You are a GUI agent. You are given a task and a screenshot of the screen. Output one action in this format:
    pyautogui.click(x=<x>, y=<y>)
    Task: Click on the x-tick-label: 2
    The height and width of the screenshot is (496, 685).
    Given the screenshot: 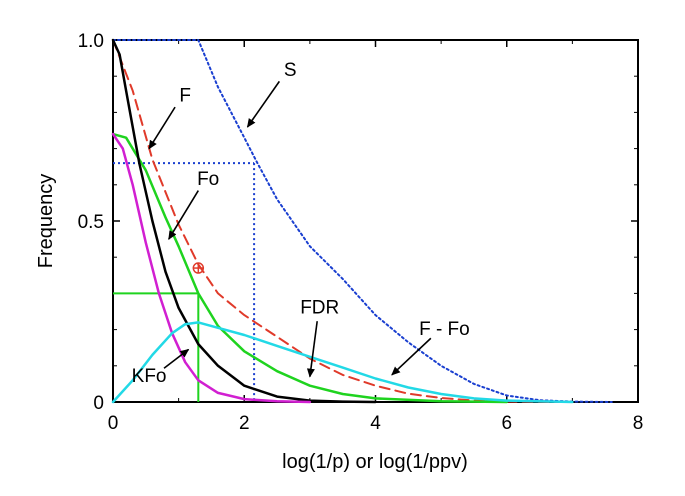 What is the action you would take?
    pyautogui.click(x=244, y=423)
    